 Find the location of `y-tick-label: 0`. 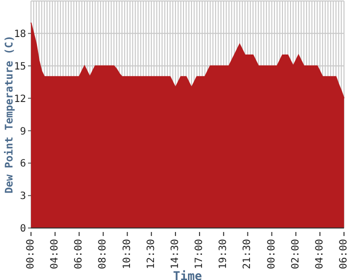

y-tick-label: 0 is located at coordinates (23, 229).